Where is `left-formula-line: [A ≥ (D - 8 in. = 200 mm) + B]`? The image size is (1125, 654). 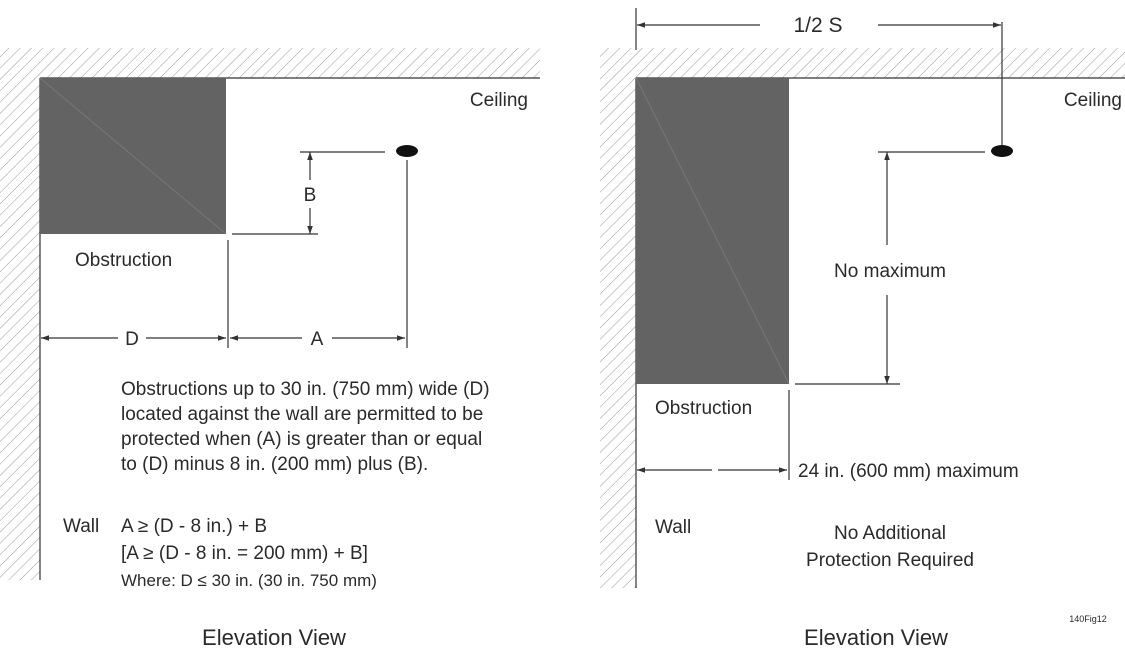
left-formula-line: [A ≥ (D - 8 in. = 200 mm) + B] is located at coordinates (244, 553).